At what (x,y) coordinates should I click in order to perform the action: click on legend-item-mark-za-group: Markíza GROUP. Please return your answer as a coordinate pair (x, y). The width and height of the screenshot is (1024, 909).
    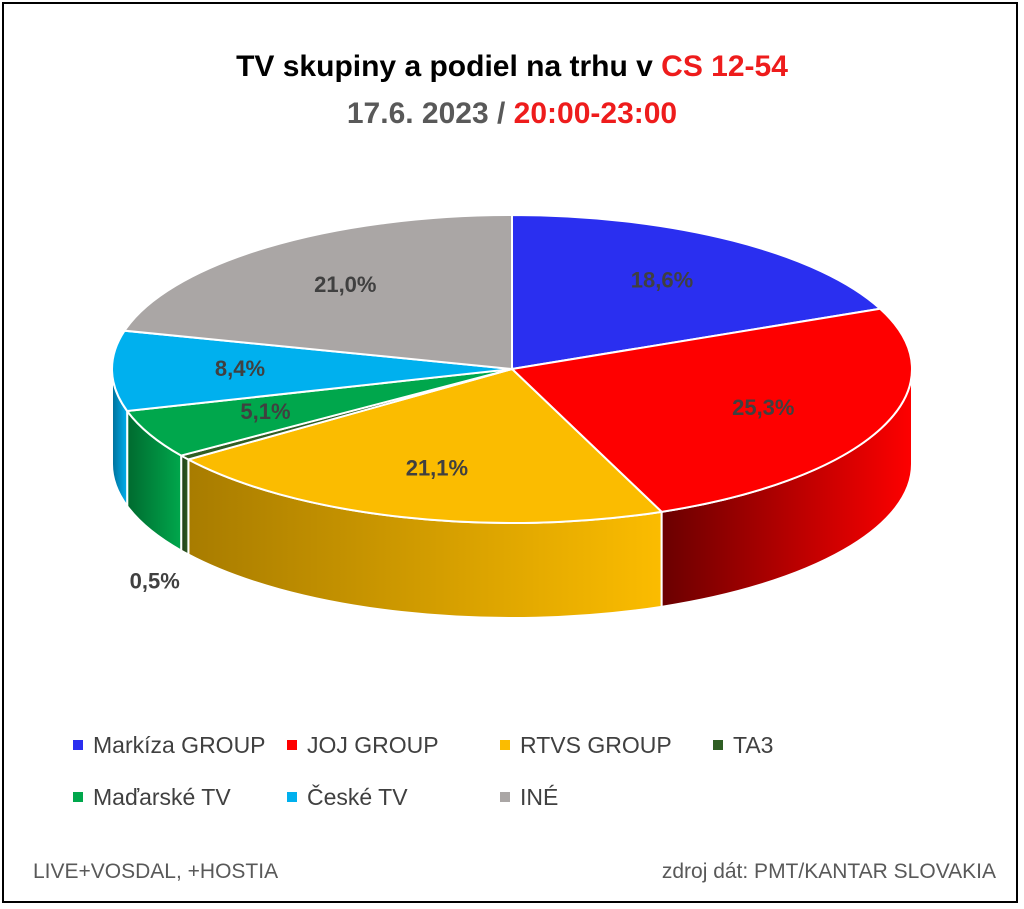
    Looking at the image, I should click on (169, 745).